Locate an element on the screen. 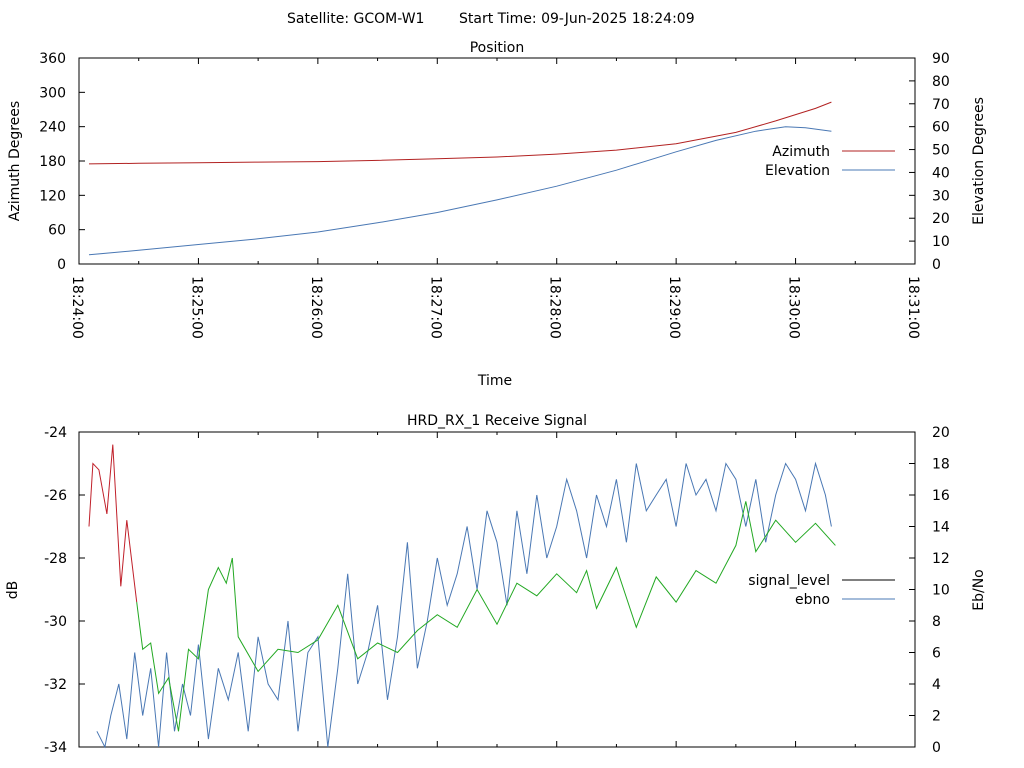 The height and width of the screenshot is (768, 1024). position-xlabel: Time is located at coordinates (494, 381).